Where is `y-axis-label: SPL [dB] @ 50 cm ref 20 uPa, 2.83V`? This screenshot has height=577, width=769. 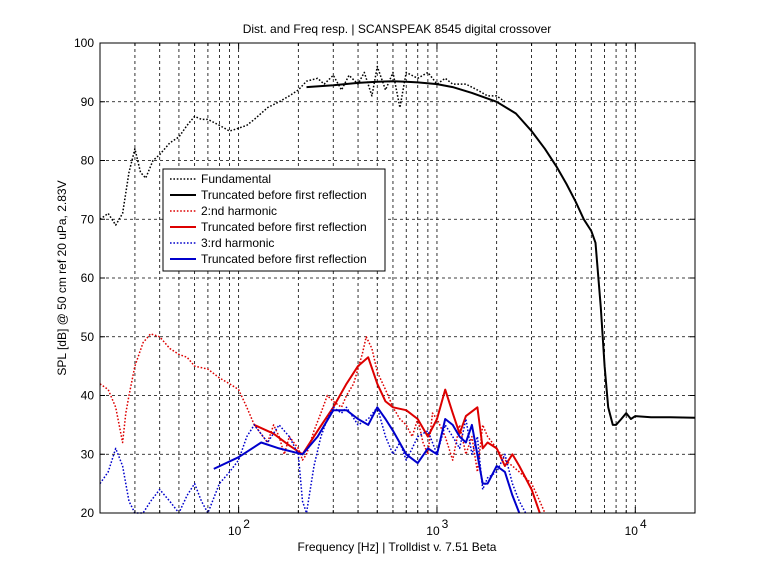 y-axis-label: SPL [dB] @ 50 cm ref 20 uPa, 2.83V is located at coordinates (62, 277).